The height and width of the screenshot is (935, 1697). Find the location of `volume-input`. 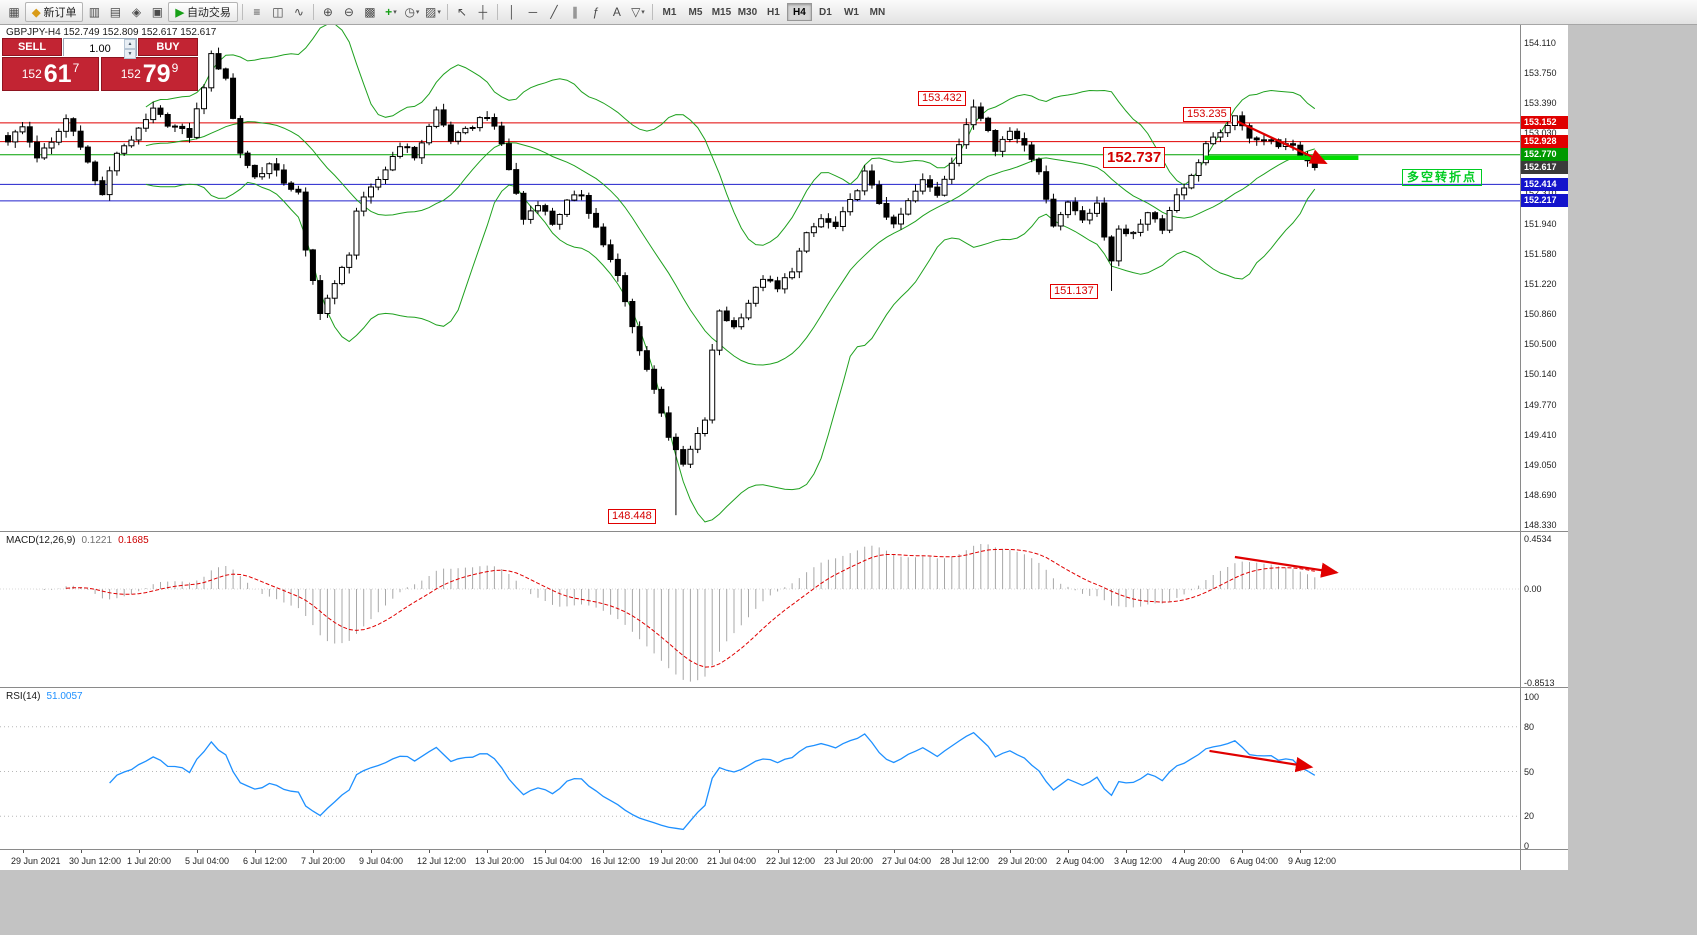

volume-input is located at coordinates (100, 49).